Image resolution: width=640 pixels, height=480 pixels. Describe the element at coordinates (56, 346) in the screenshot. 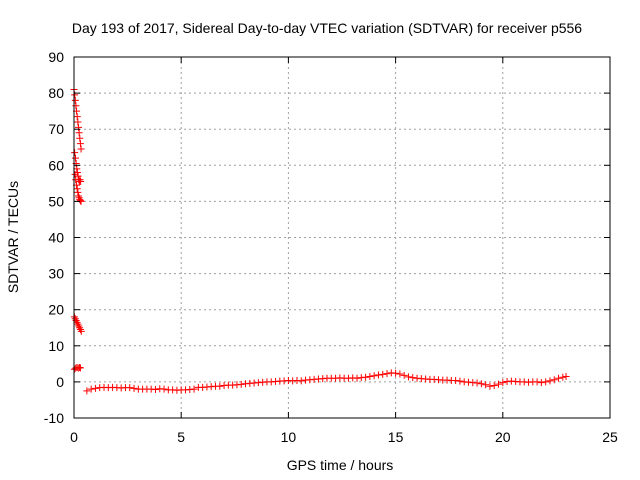

I see `y-tick-label: 10` at that location.